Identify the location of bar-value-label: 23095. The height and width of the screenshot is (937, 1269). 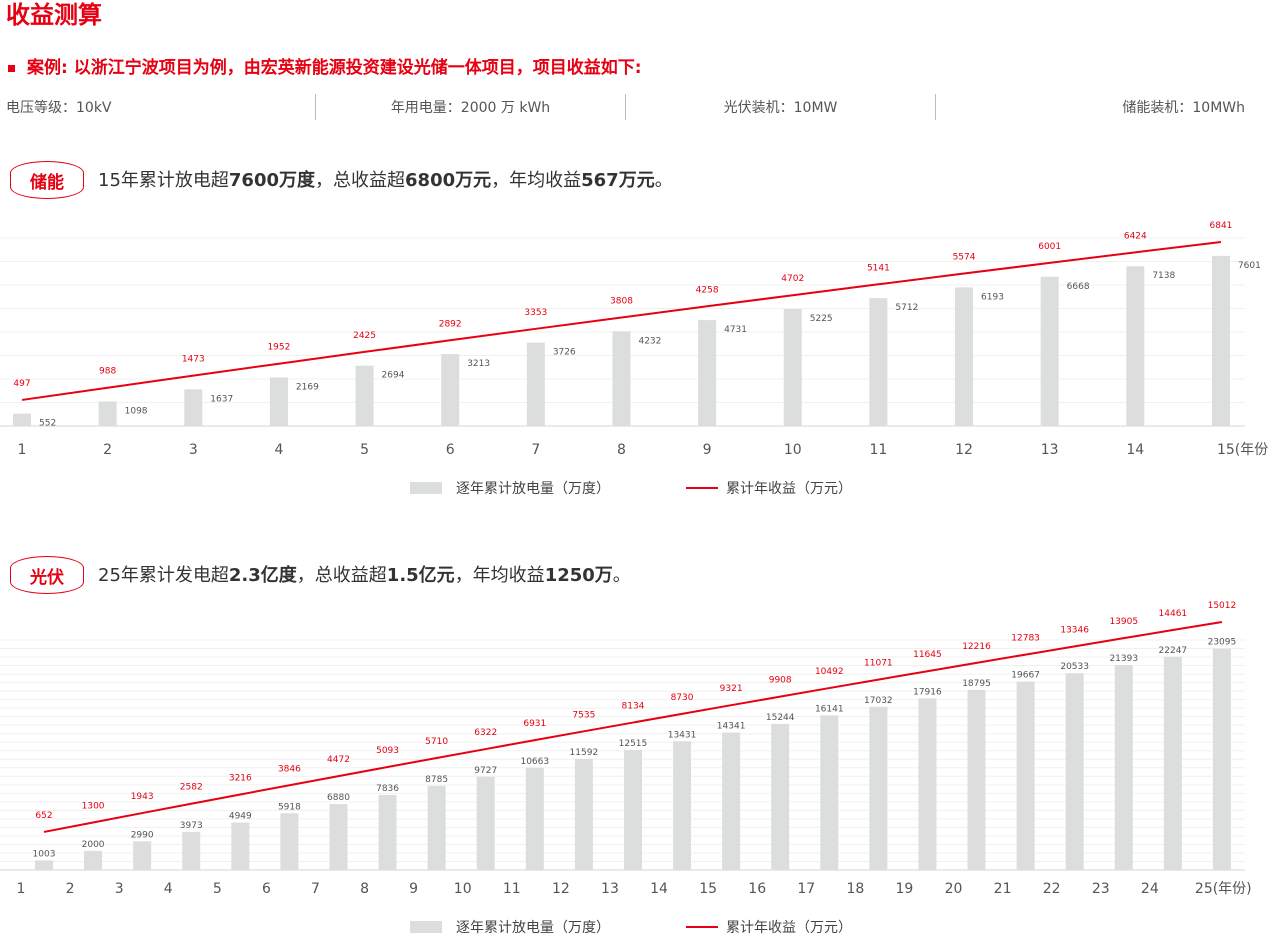
(1222, 643).